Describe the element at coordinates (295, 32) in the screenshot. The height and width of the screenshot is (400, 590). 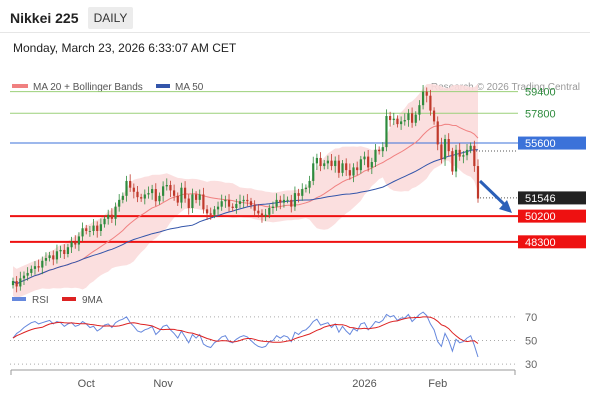
I see `header-divider` at that location.